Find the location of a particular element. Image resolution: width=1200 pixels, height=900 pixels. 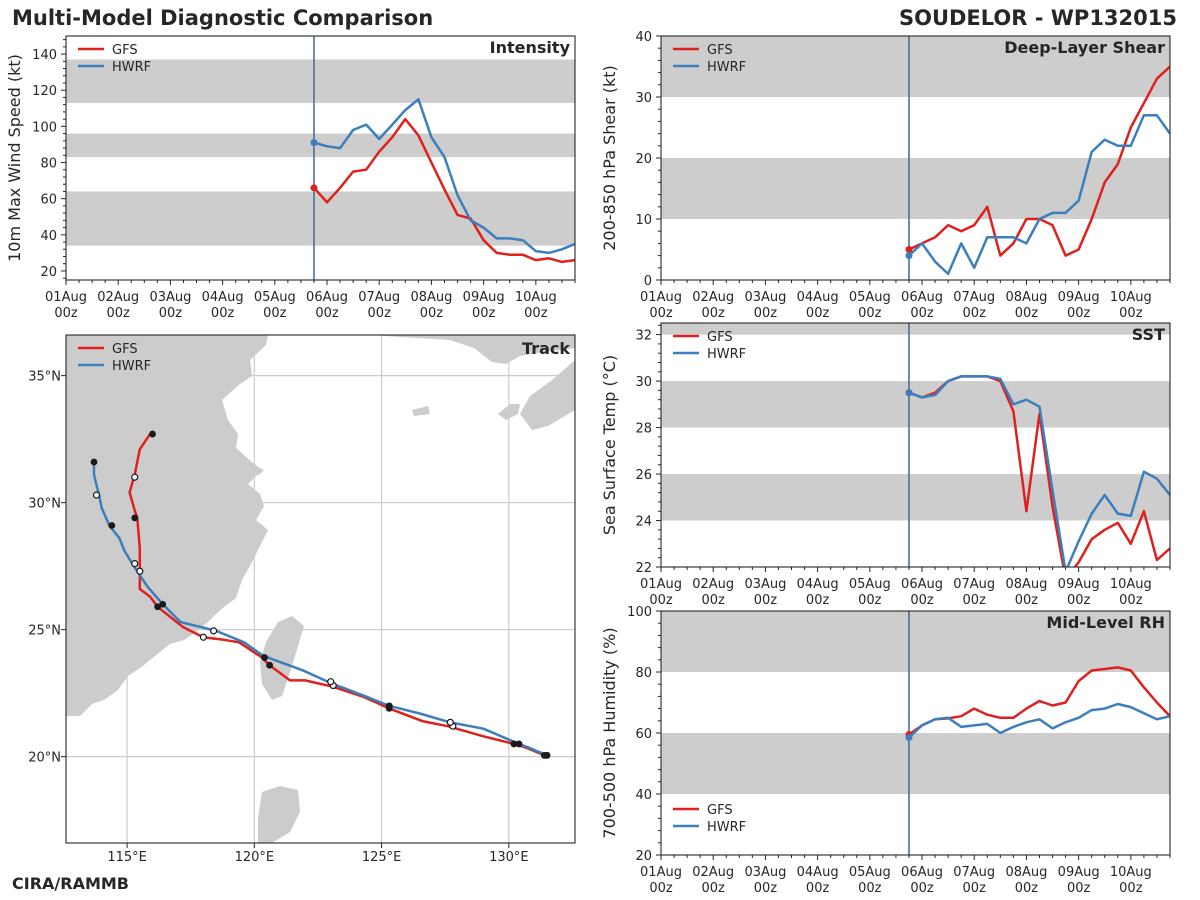

rh-xtick-label-date: 06Aug is located at coordinates (922, 872).